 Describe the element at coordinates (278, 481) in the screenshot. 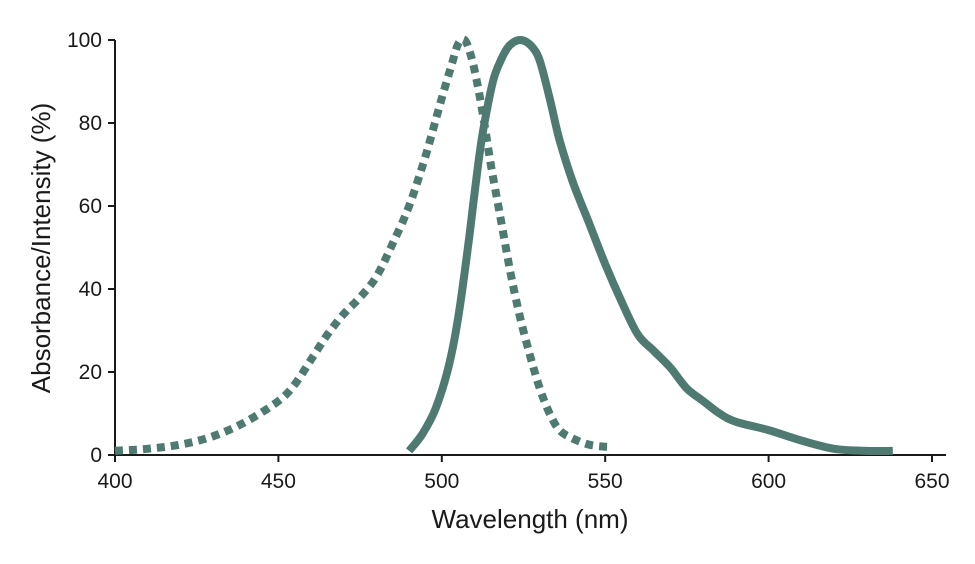

I see `x-tick-label-450: 450` at that location.